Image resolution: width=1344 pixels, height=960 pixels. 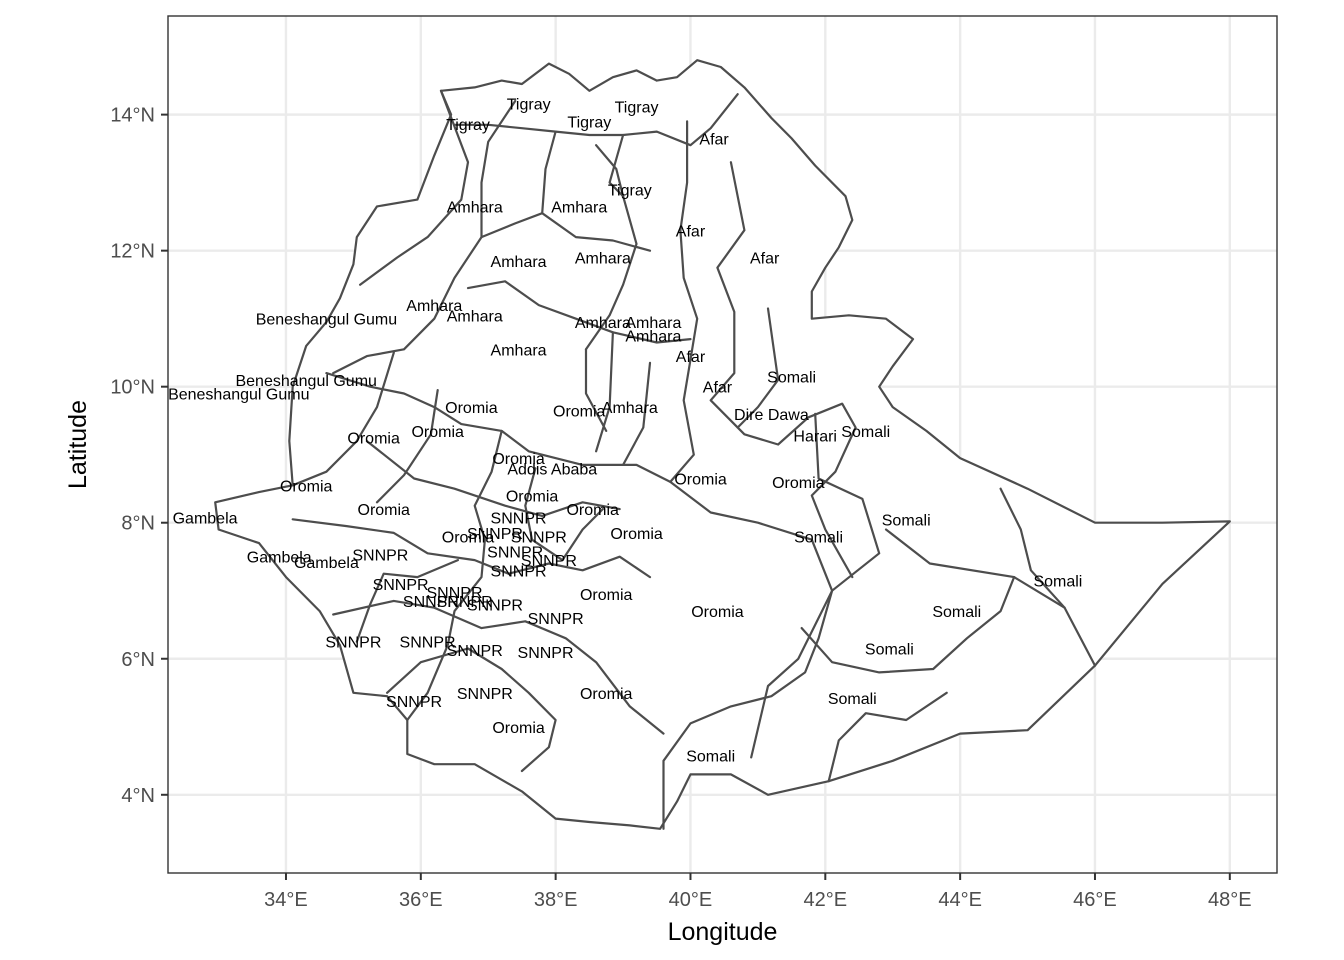 What do you see at coordinates (132, 116) in the screenshot?
I see `y-tick-label: 14°N` at bounding box center [132, 116].